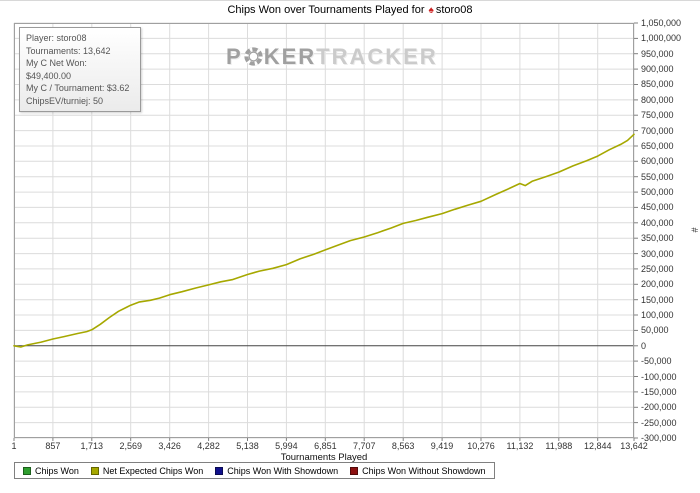 The width and height of the screenshot is (700, 493). I want to click on x-axis-tick-label: 5,994, so click(286, 446).